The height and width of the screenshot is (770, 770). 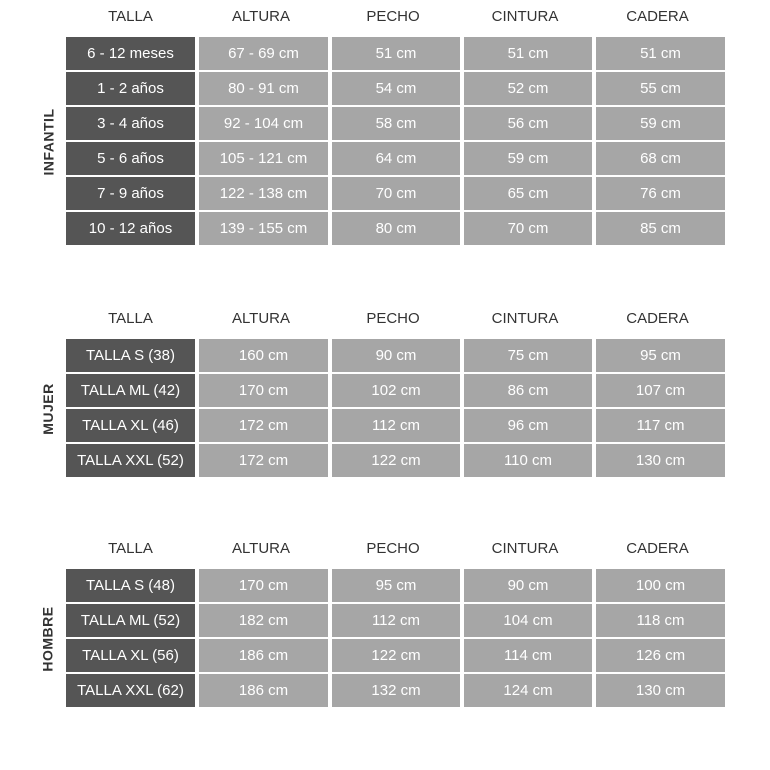 I want to click on size-cell: TALLA ML (52), so click(x=130, y=620).